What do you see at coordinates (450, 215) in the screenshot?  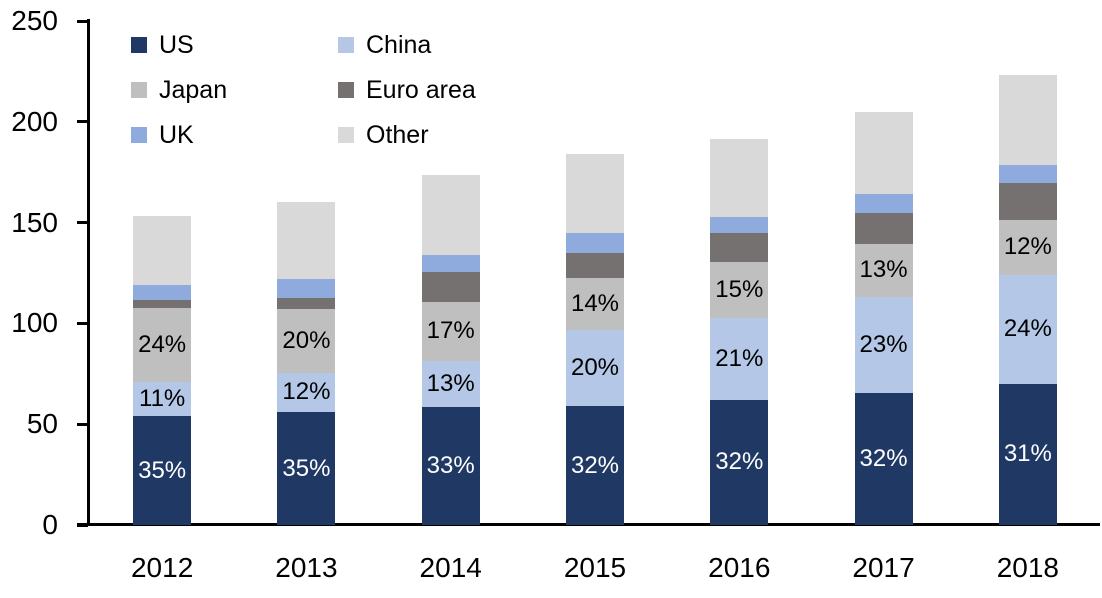 I see `bar-segment-2014-other` at bounding box center [450, 215].